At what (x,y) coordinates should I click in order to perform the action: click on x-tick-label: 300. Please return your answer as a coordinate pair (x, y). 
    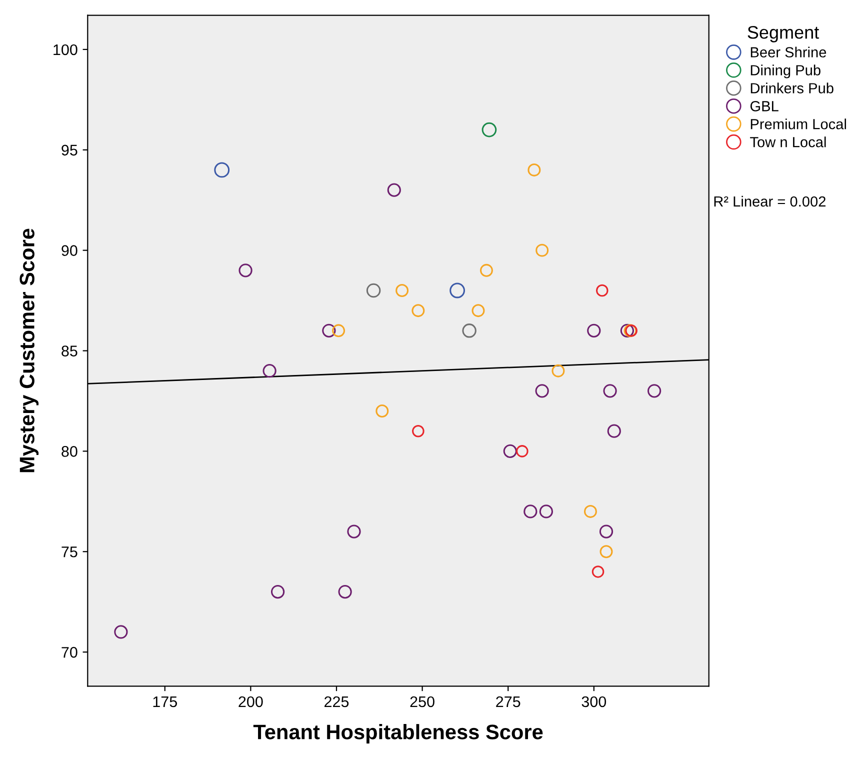
    Looking at the image, I should click on (594, 702).